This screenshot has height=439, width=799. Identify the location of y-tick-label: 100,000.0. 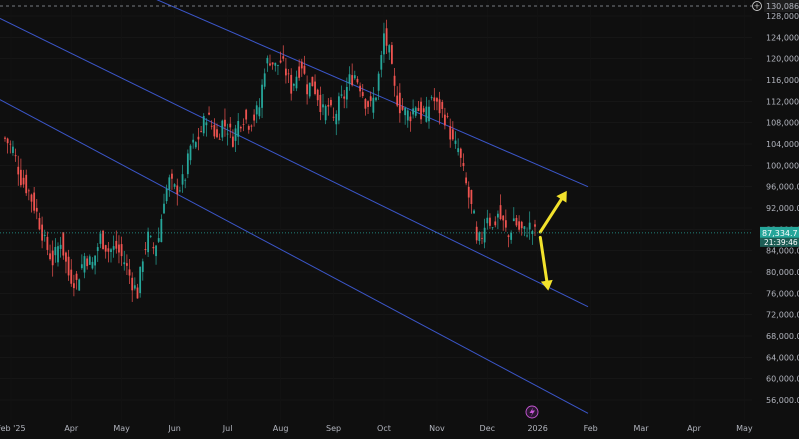
(782, 165).